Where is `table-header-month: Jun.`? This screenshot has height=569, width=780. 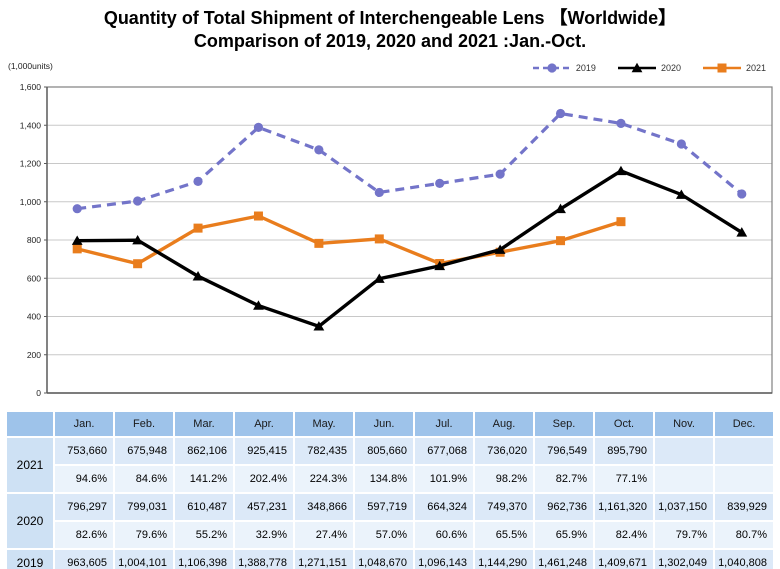
table-header-month: Jun. is located at coordinates (384, 424).